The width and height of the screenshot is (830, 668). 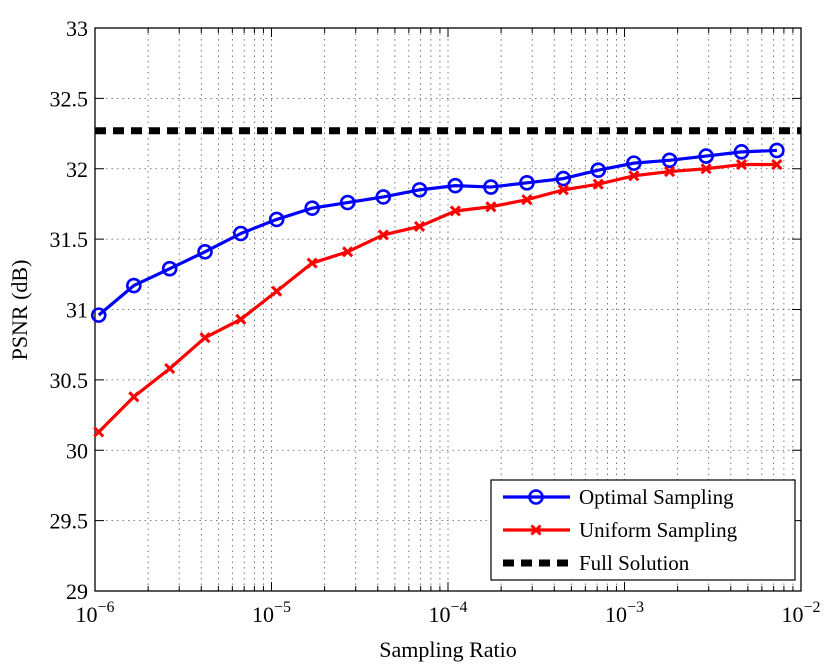 What do you see at coordinates (448, 649) in the screenshot?
I see `x-axis-title: Sampling Ratio` at bounding box center [448, 649].